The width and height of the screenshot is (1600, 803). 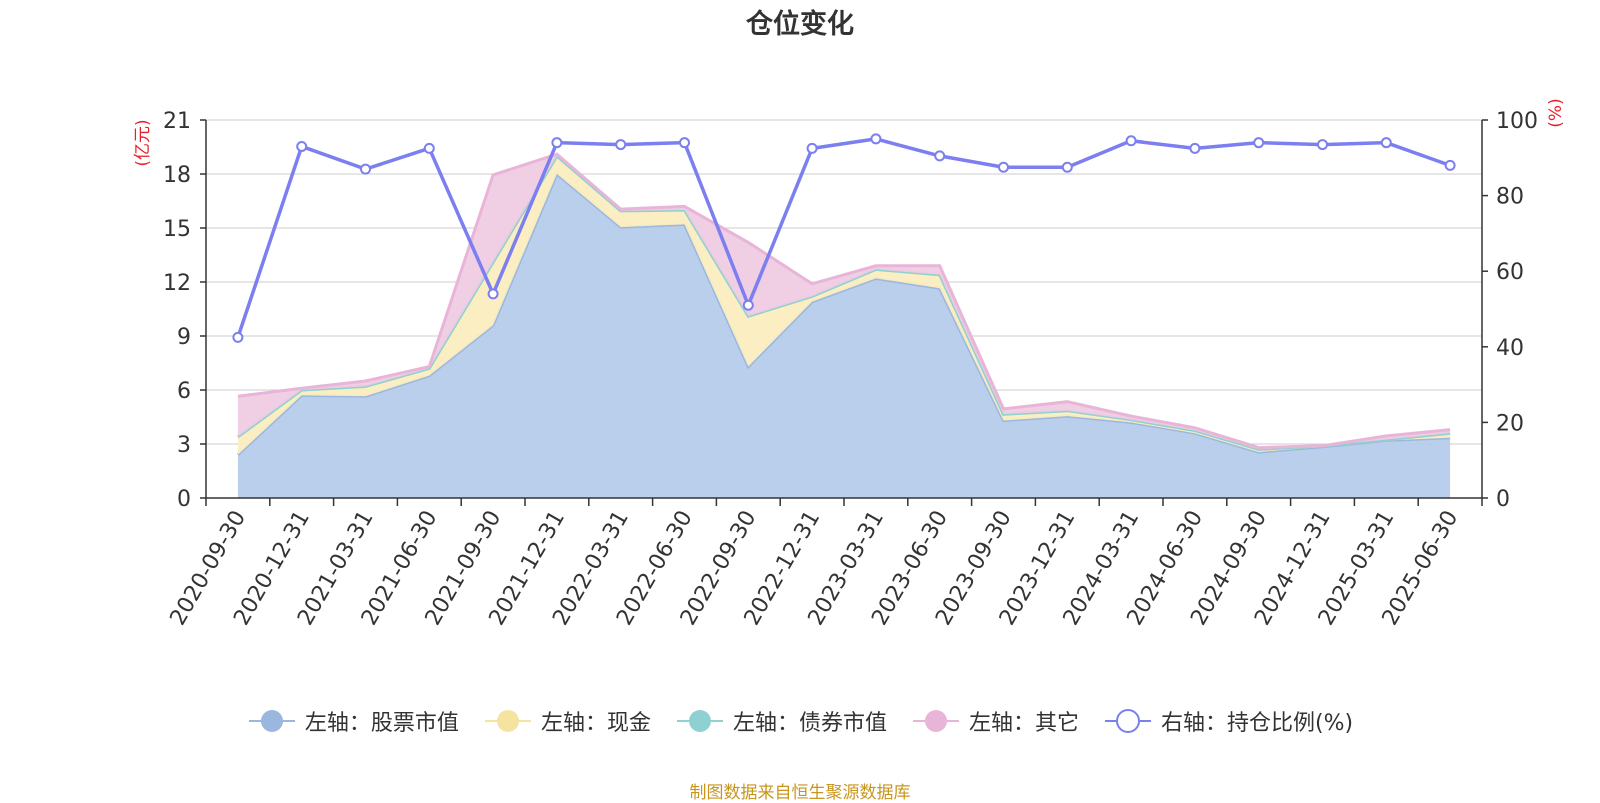 I want to click on legend-item: 左轴：股票市值, so click(x=353, y=721).